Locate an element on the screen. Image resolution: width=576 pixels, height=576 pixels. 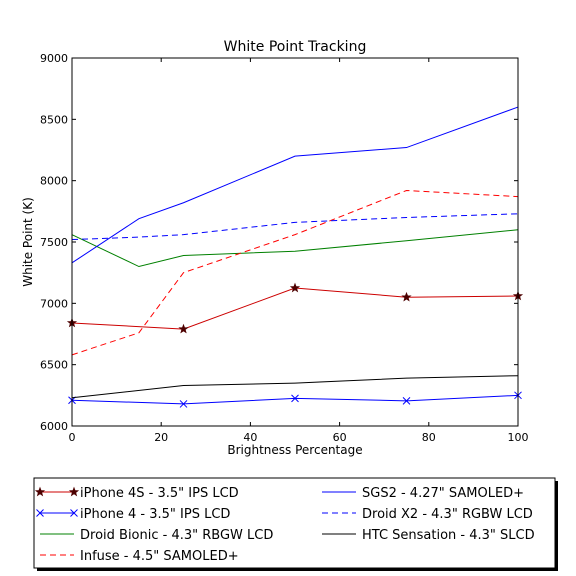
x-axis-label: Brightness Percentage is located at coordinates (294, 450).